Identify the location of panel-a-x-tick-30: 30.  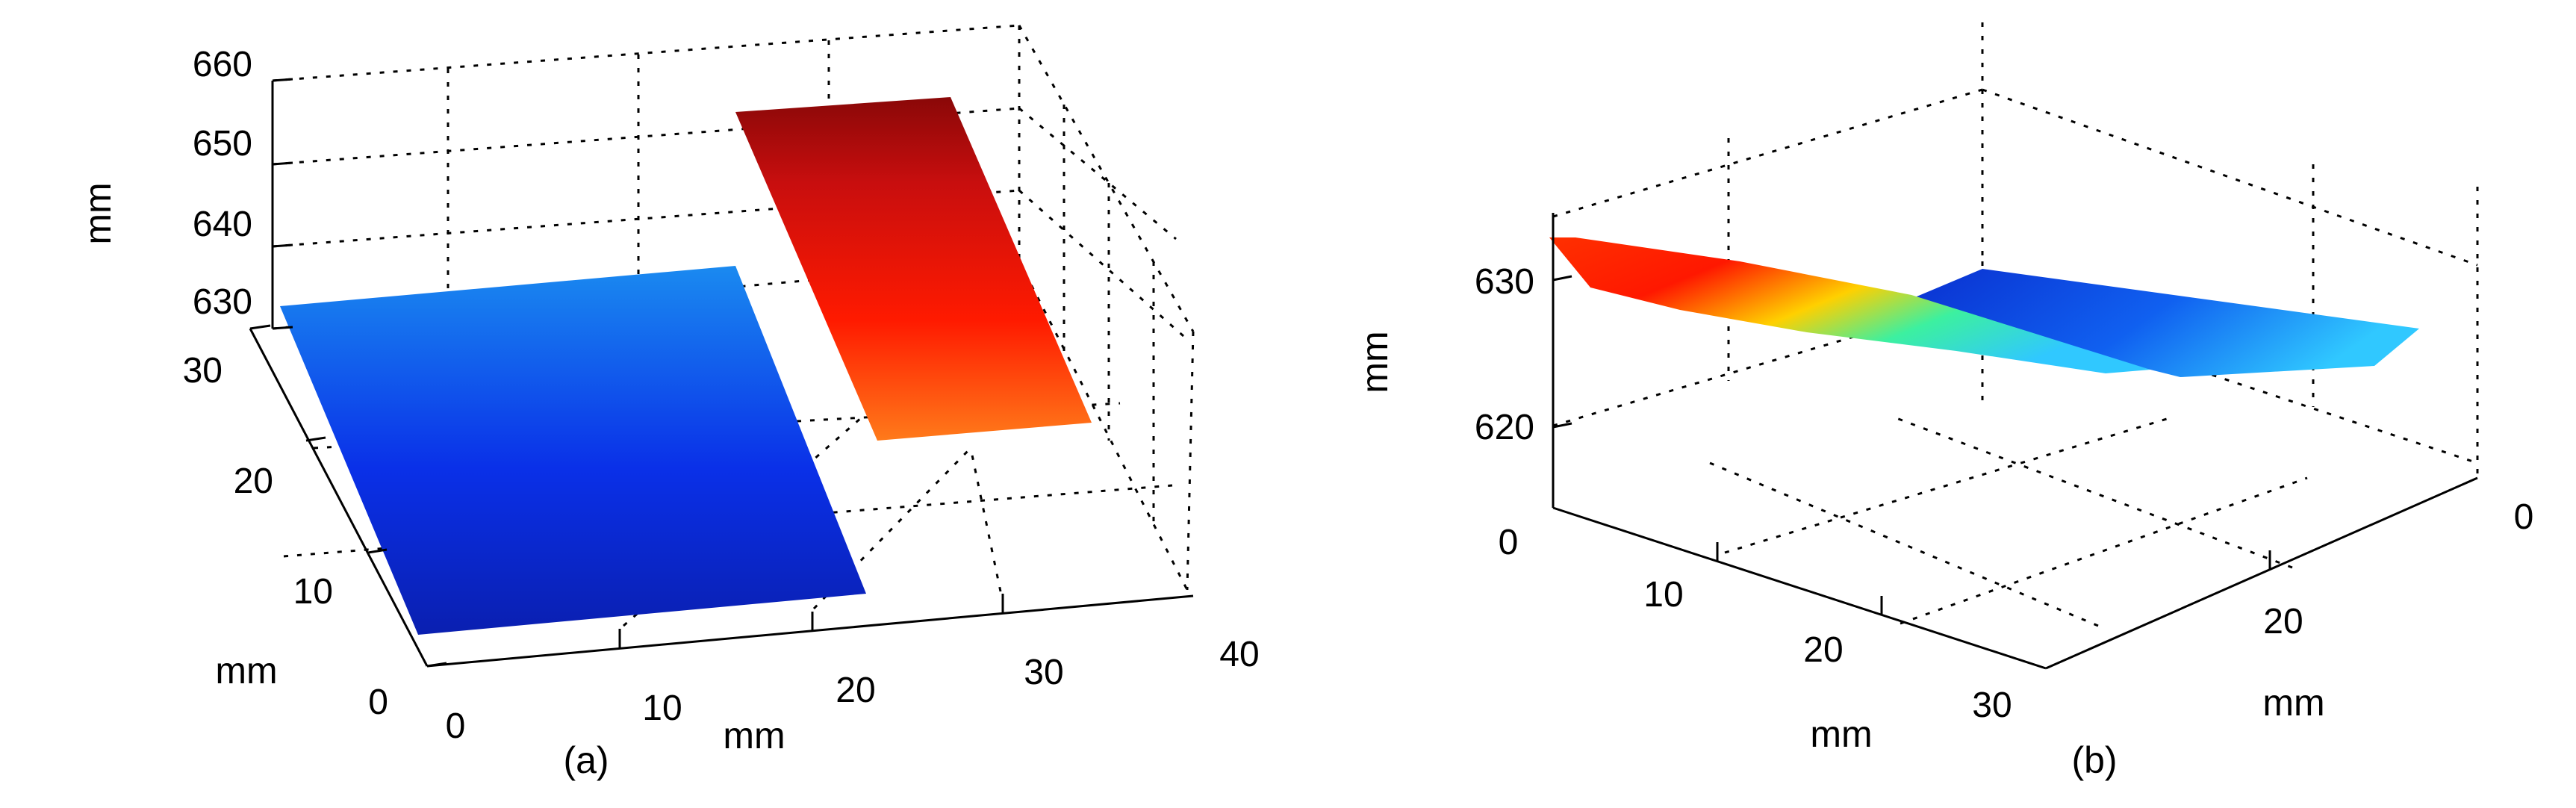
(1043, 672).